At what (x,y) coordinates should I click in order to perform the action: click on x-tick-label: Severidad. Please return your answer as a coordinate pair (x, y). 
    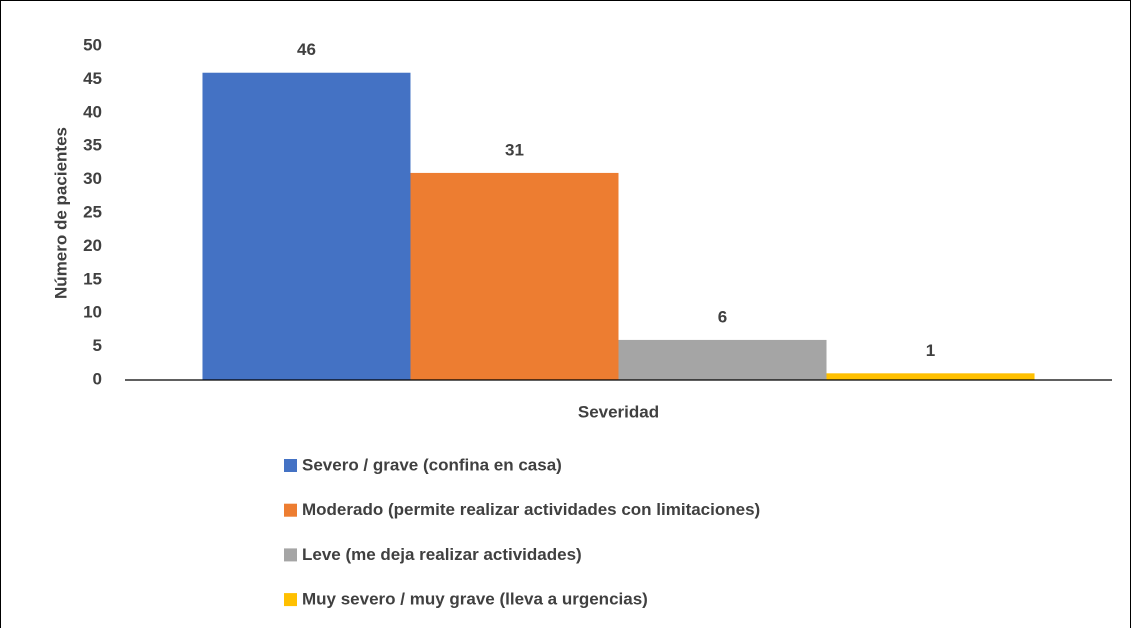
    Looking at the image, I should click on (618, 411).